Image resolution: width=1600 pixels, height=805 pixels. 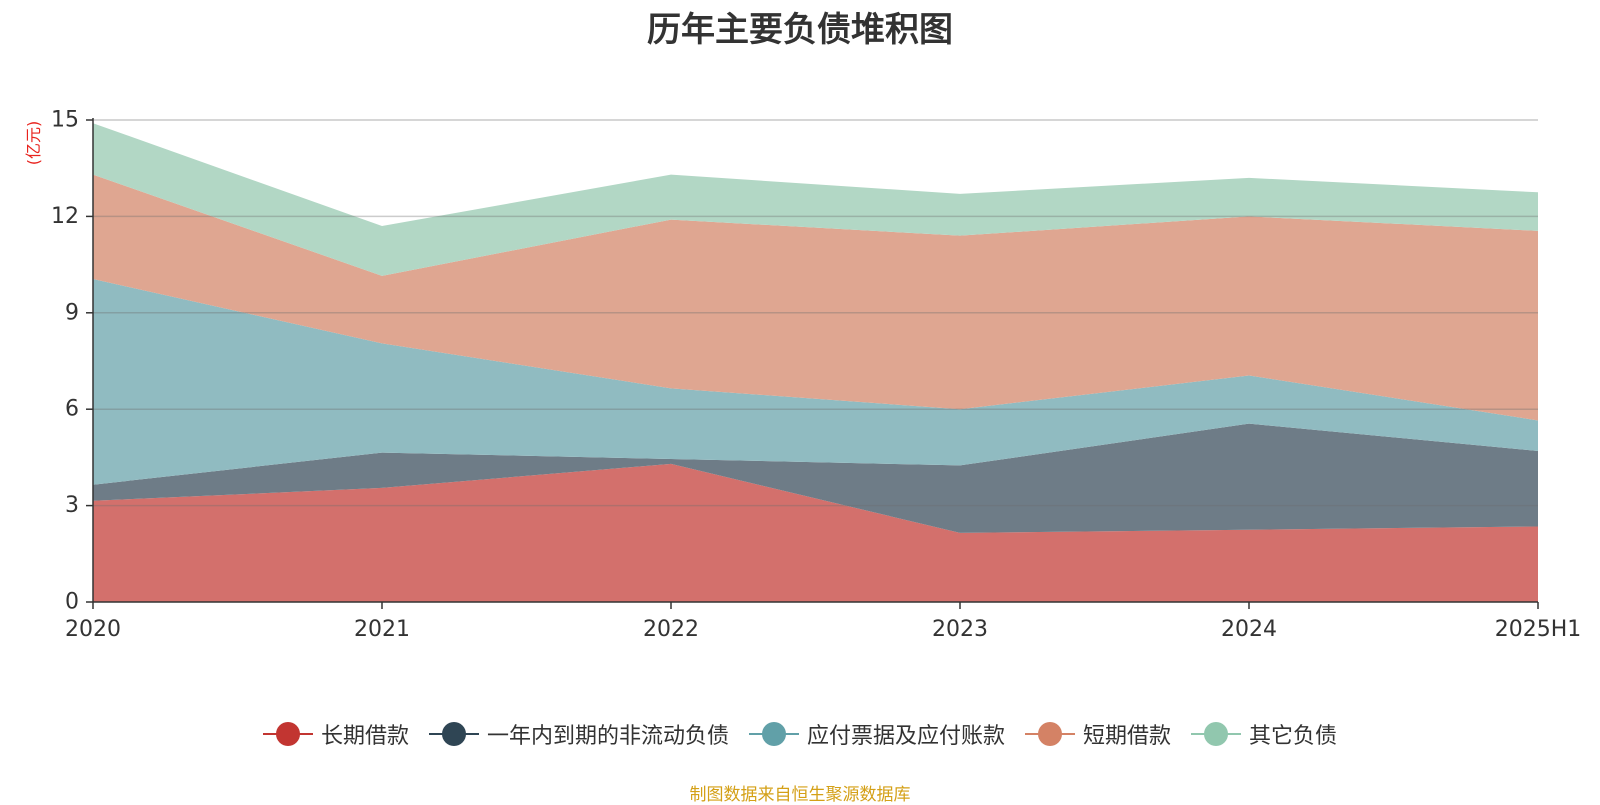 I want to click on x-tick-label: 2020, so click(x=93, y=629).